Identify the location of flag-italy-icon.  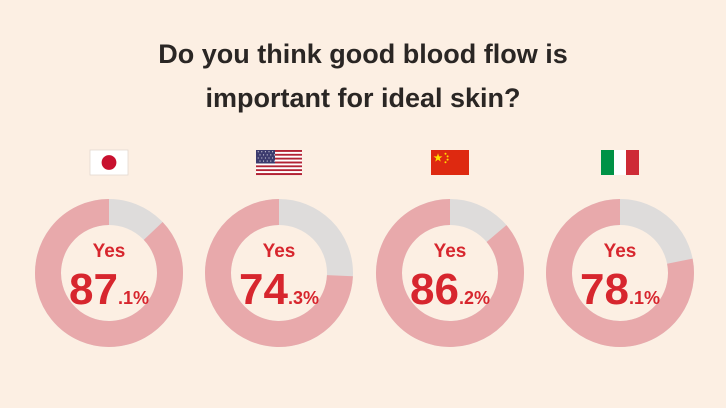
(620, 162).